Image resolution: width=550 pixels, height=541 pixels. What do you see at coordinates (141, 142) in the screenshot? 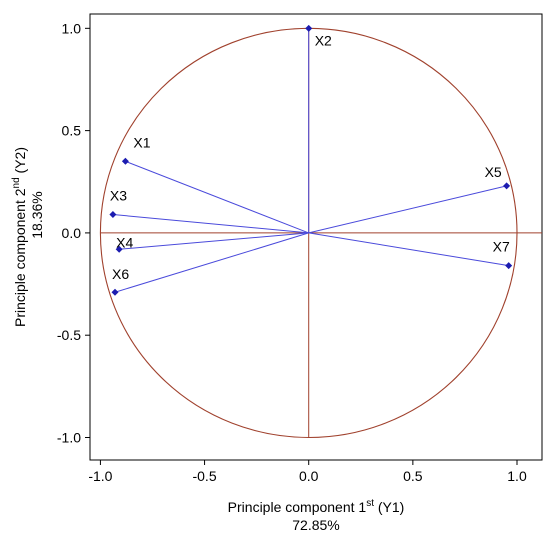
I see `point-label-x1: X1` at bounding box center [141, 142].